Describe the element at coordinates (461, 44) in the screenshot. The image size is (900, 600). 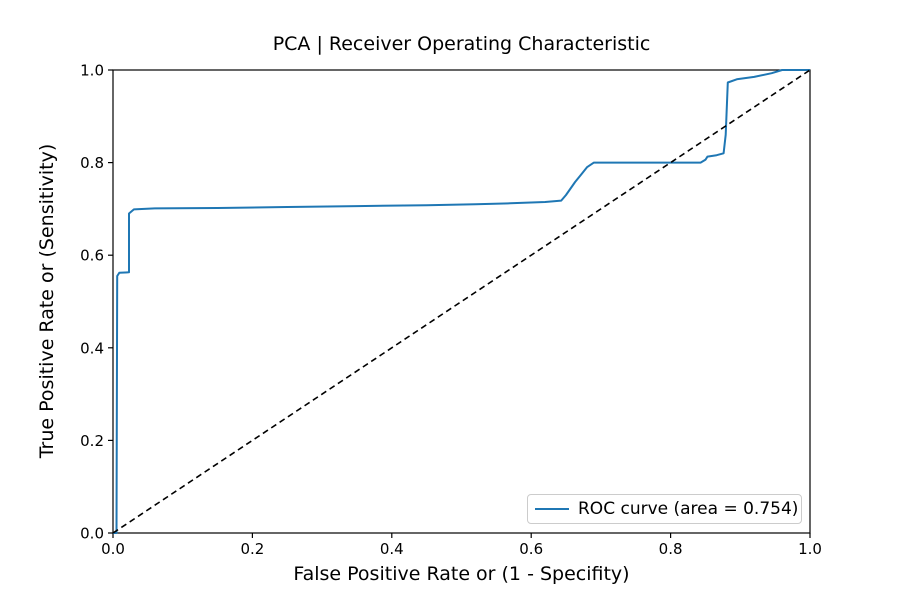
I see `chart-title: PCA | Receiver Operating Characteristic` at that location.